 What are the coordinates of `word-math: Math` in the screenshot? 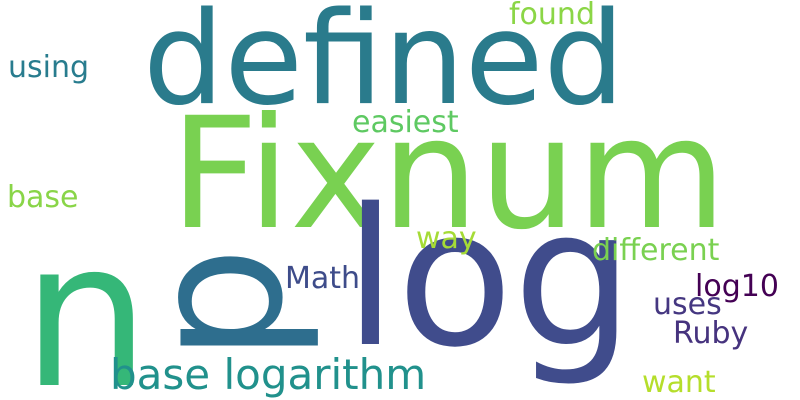 It's located at (323, 278).